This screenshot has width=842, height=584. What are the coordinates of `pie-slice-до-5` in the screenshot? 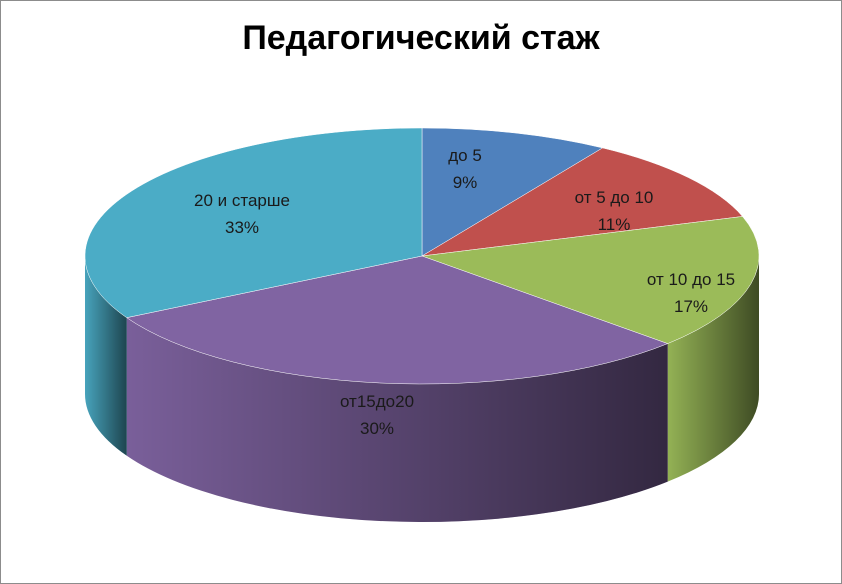 It's located at (512, 192).